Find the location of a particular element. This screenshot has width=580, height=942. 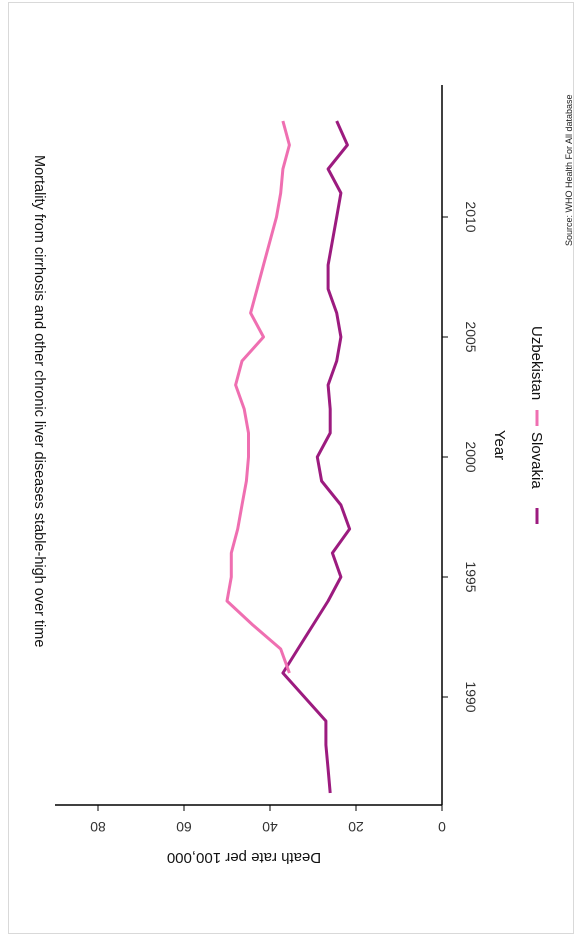

y-tick-label: 20 is located at coordinates (356, 827).